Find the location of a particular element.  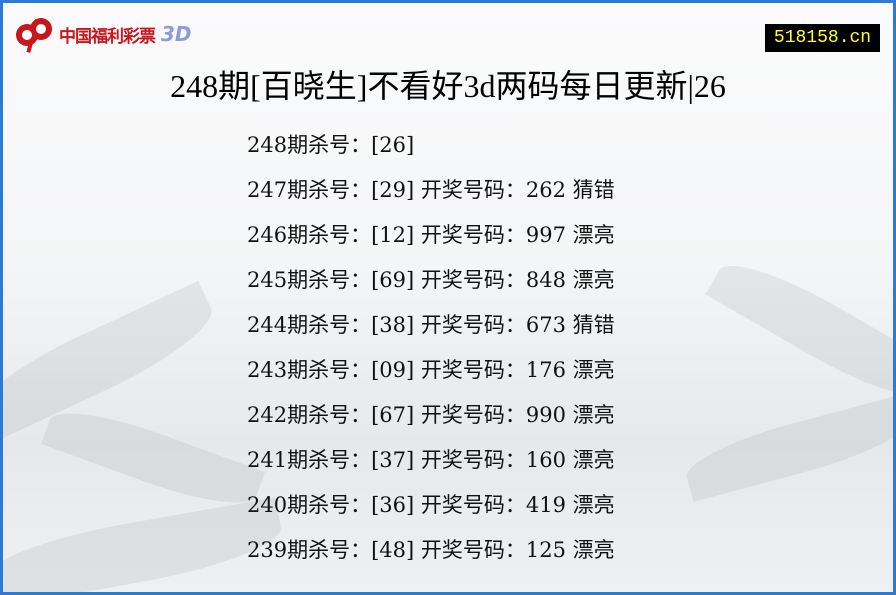

issue-label: 240期杀号： is located at coordinates (309, 505).